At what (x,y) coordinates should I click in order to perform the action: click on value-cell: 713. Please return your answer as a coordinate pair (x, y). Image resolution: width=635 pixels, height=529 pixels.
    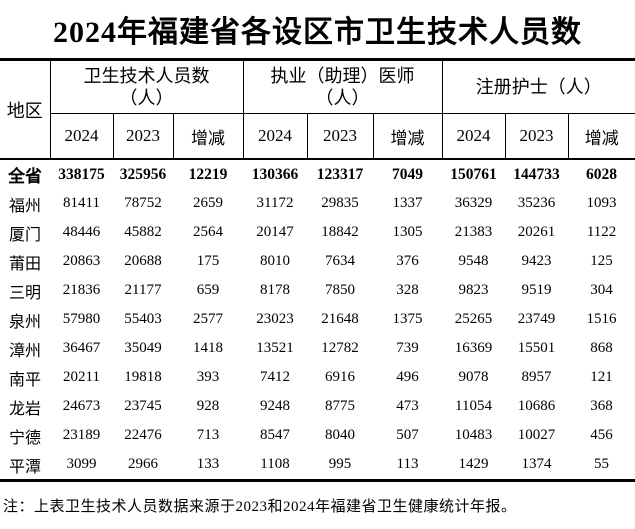
    Looking at the image, I should click on (208, 435).